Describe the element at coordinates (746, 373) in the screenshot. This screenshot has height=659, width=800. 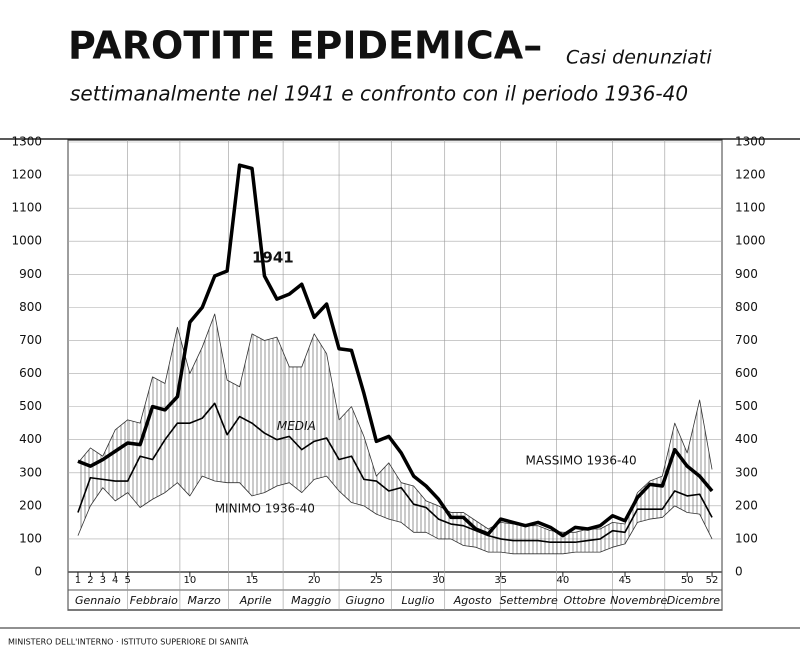
I see `y2-tick-label: 600` at that location.